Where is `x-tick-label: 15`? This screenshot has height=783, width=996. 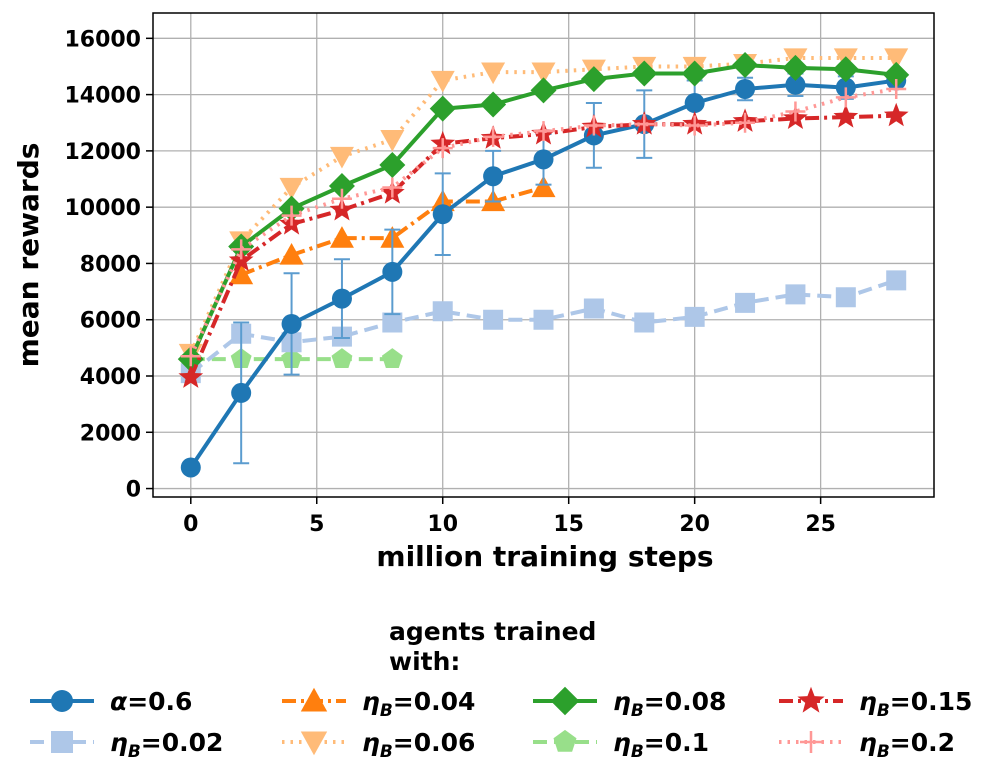 x-tick-label: 15 is located at coordinates (568, 524).